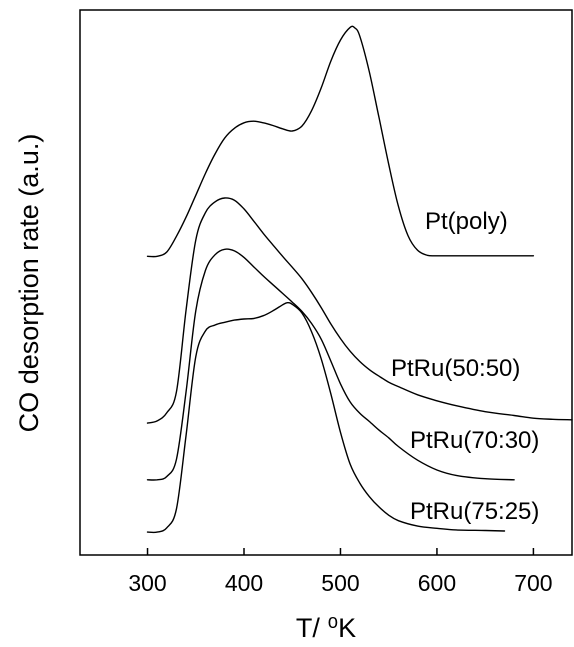 This screenshot has height=647, width=574. Describe the element at coordinates (474, 440) in the screenshot. I see `series-label-ptru-70-30: PtRu(70:30)` at that location.